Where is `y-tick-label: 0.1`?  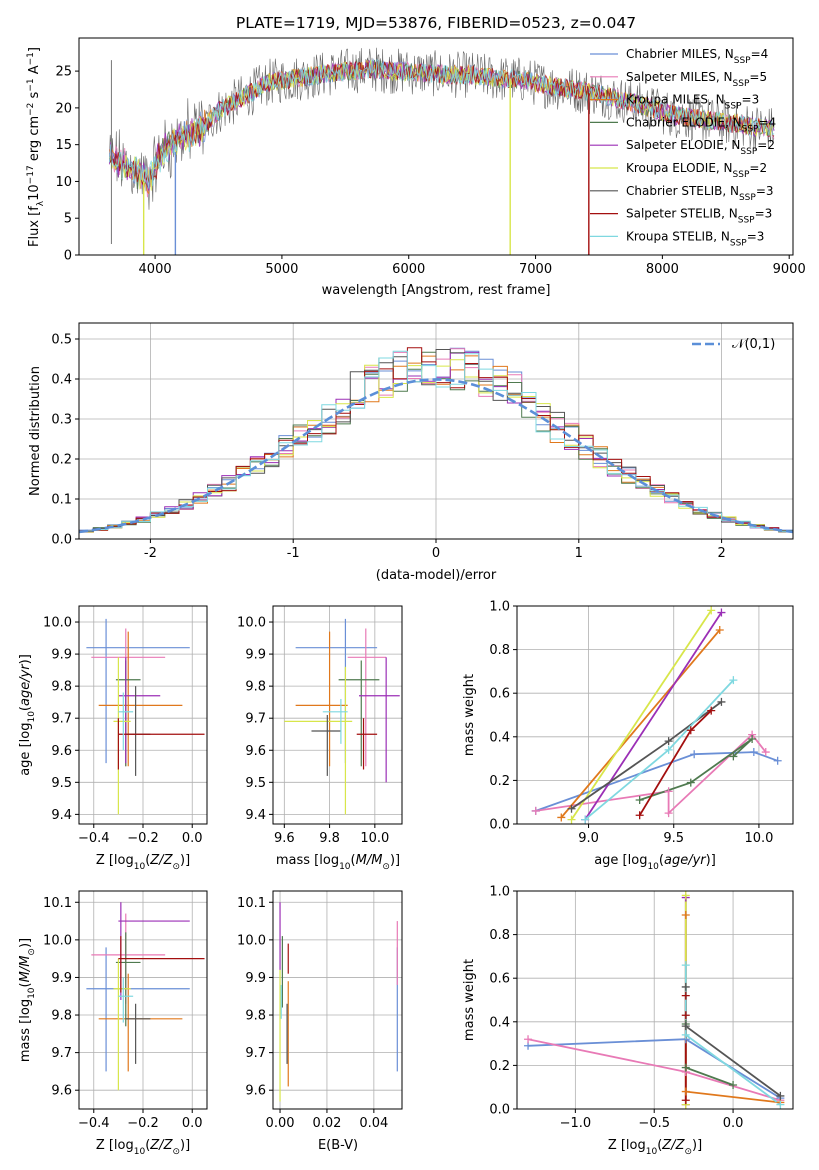
y-tick-label: 0.1 is located at coordinates (61, 500).